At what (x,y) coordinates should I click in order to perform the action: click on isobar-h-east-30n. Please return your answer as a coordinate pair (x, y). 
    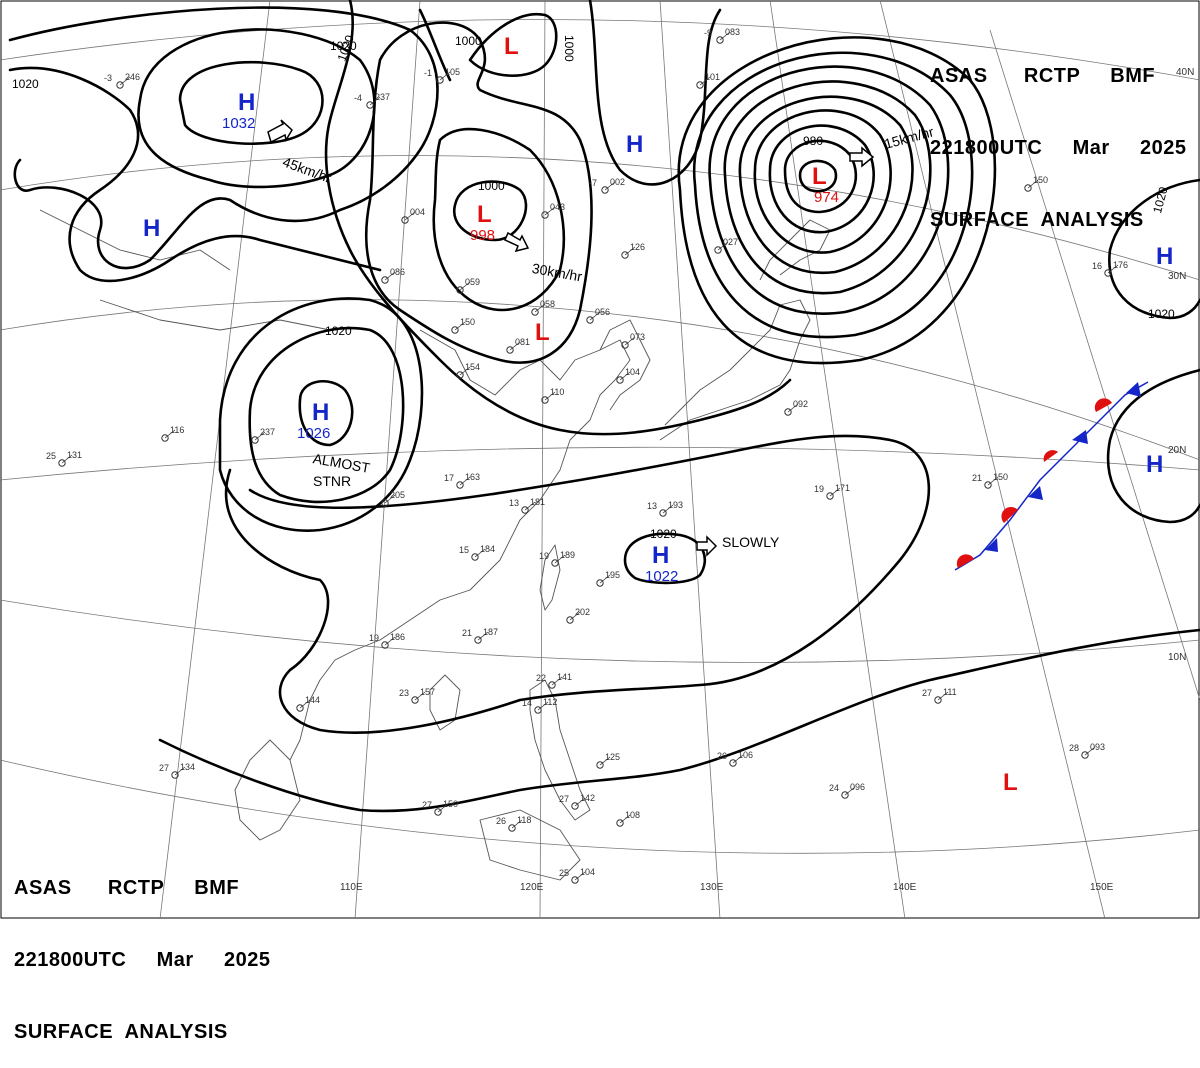
    Looking at the image, I should click on (1154, 249).